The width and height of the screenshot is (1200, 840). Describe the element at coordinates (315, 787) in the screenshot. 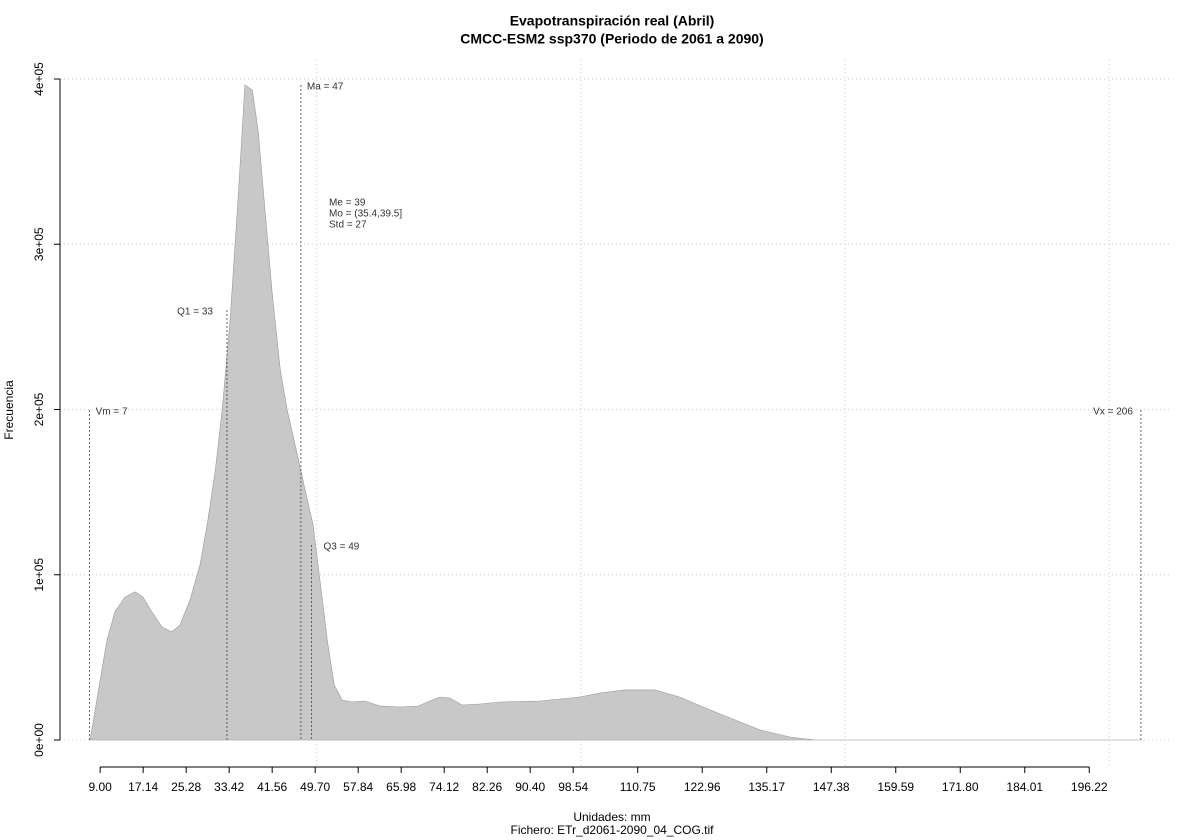

I see `x-tick-label: 49.70` at that location.